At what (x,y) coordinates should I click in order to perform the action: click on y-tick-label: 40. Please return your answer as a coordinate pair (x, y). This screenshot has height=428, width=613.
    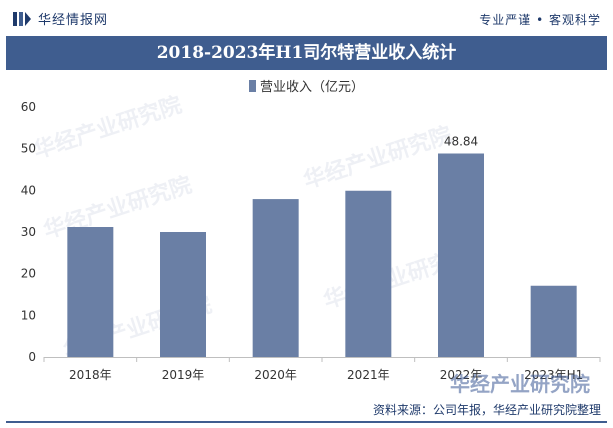
    Looking at the image, I should click on (28, 190).